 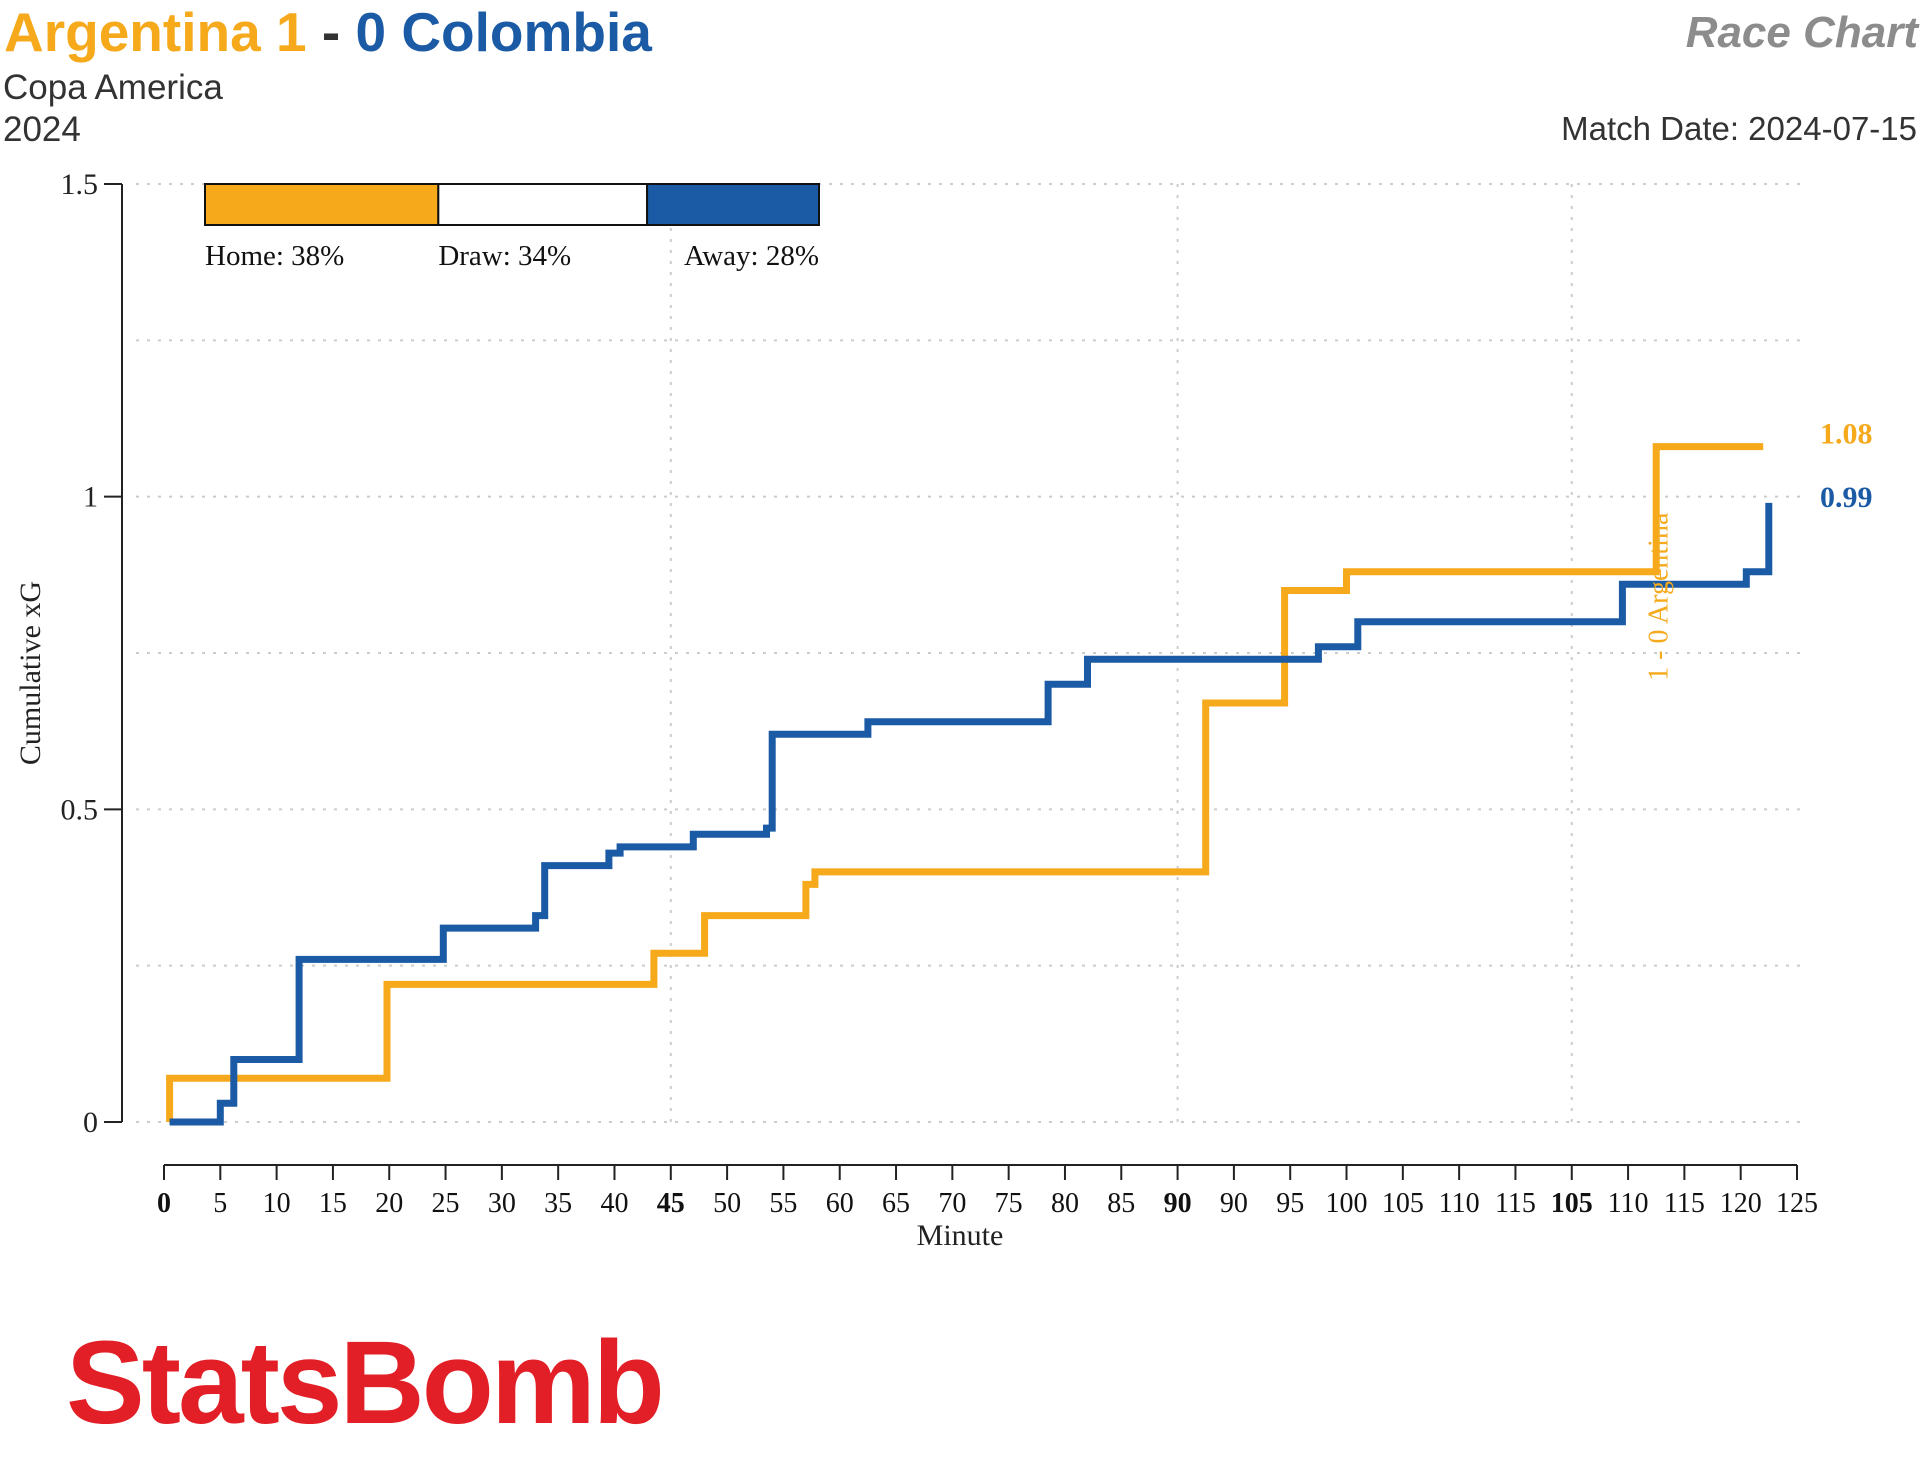 What do you see at coordinates (220, 1203) in the screenshot?
I see `x-tick-label: 5` at bounding box center [220, 1203].